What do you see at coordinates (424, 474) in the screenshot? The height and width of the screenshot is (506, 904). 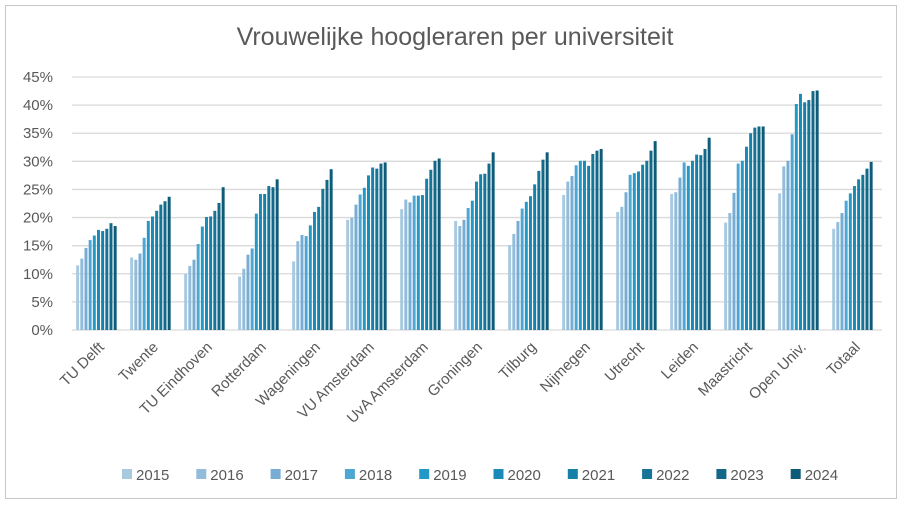 I see `legend-swatch-2019` at bounding box center [424, 474].